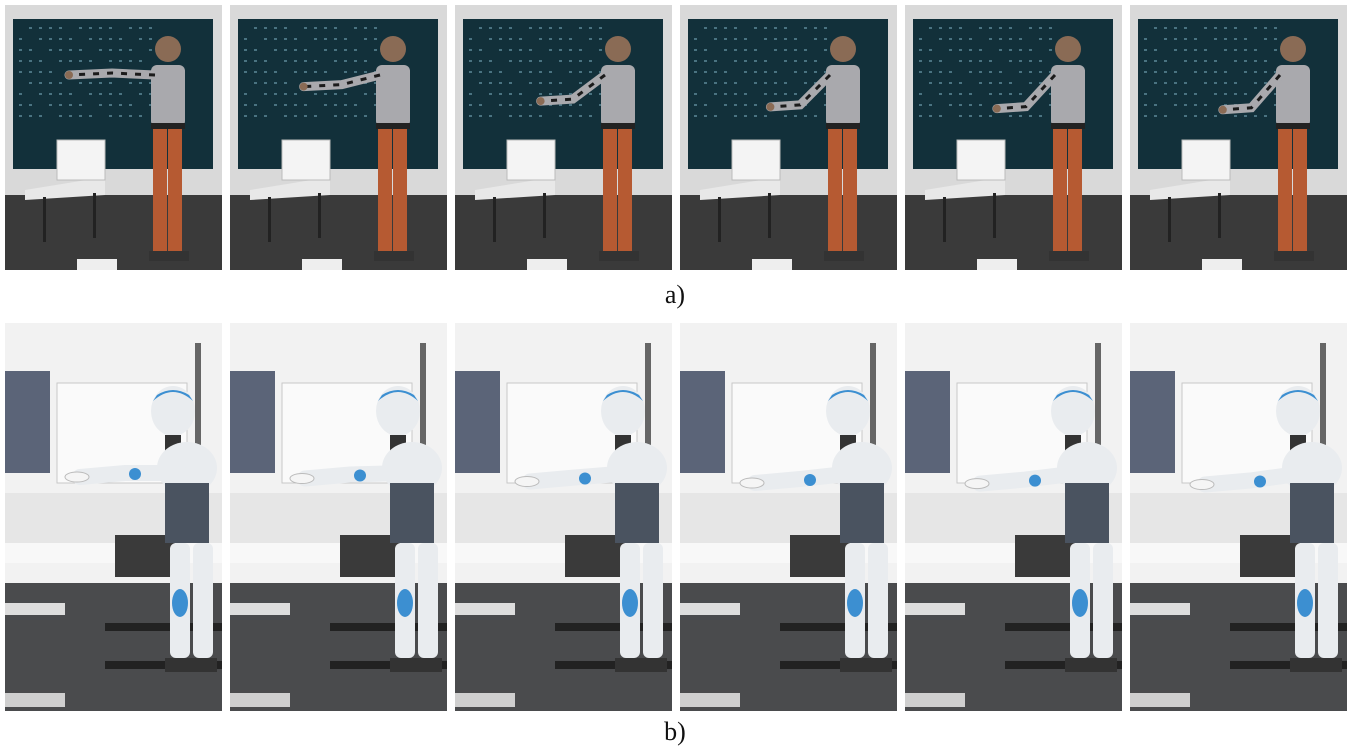 Image resolution: width=1350 pixels, height=755 pixels. I want to click on screen-lights, so click(760, 72).